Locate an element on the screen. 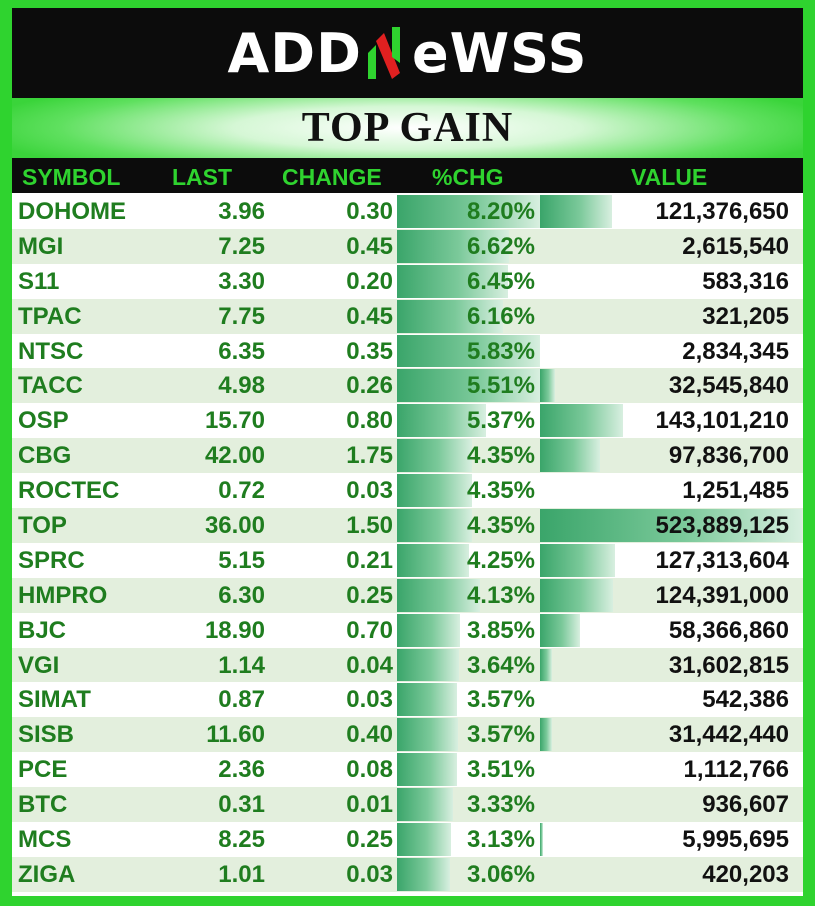  cell-symbol: HMPRO is located at coordinates (63, 595).